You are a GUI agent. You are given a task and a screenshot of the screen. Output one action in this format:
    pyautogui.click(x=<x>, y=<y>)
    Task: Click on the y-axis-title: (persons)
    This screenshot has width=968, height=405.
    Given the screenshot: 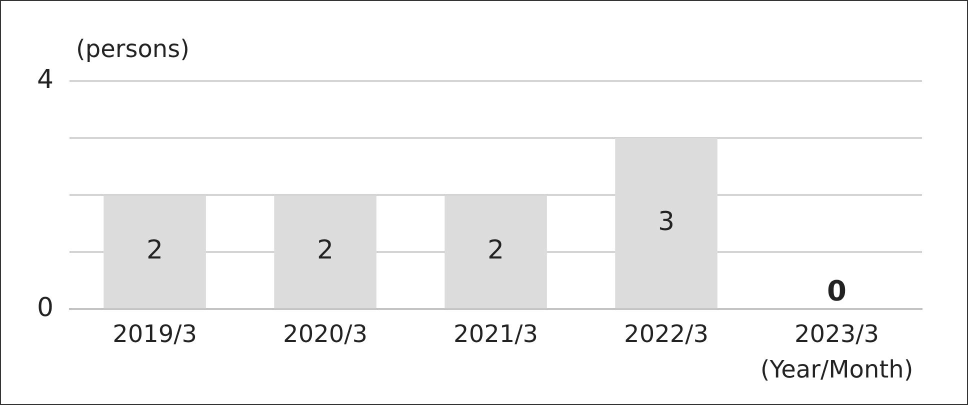 What is the action you would take?
    pyautogui.click(x=133, y=49)
    